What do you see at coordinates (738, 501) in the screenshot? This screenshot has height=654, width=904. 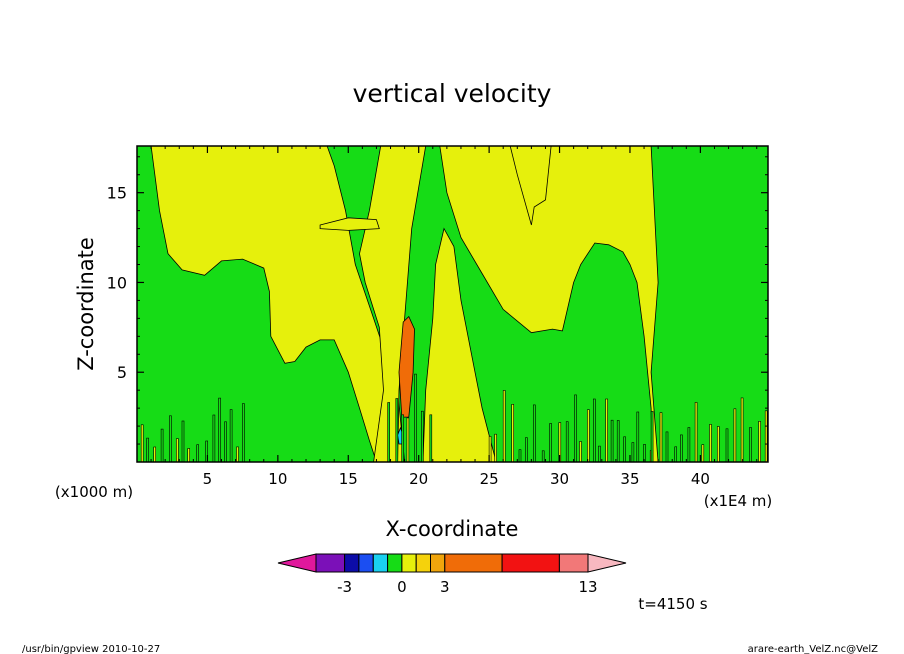 I see `x-unit-right: (x1E4 m)` at bounding box center [738, 501].